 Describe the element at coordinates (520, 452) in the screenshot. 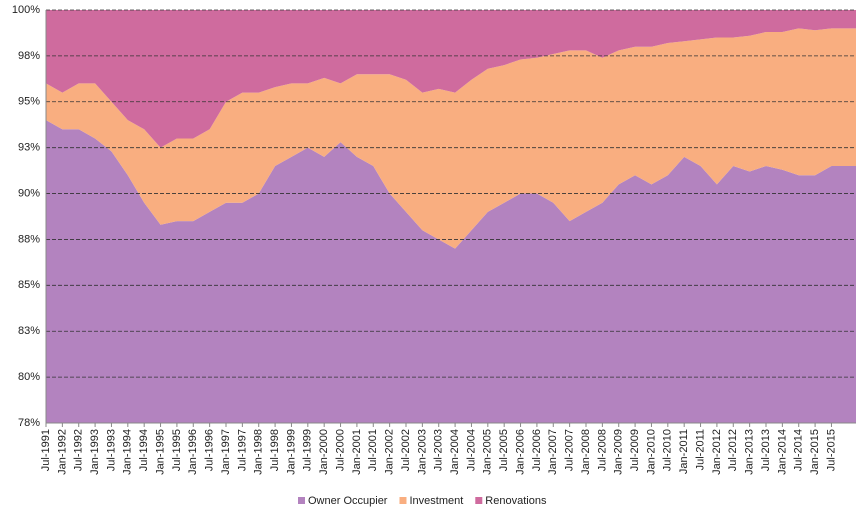

I see `x-tick-label: Jan-2006` at that location.